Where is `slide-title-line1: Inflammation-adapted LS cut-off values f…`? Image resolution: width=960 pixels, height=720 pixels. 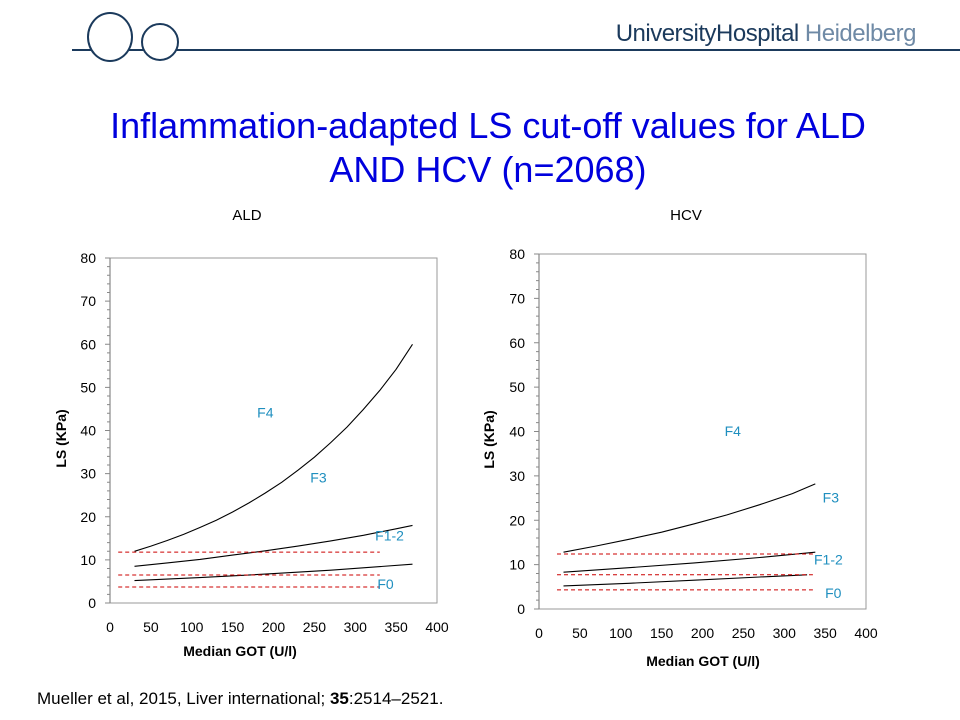 slide-title-line1: Inflammation-adapted LS cut-off values f… is located at coordinates (488, 125).